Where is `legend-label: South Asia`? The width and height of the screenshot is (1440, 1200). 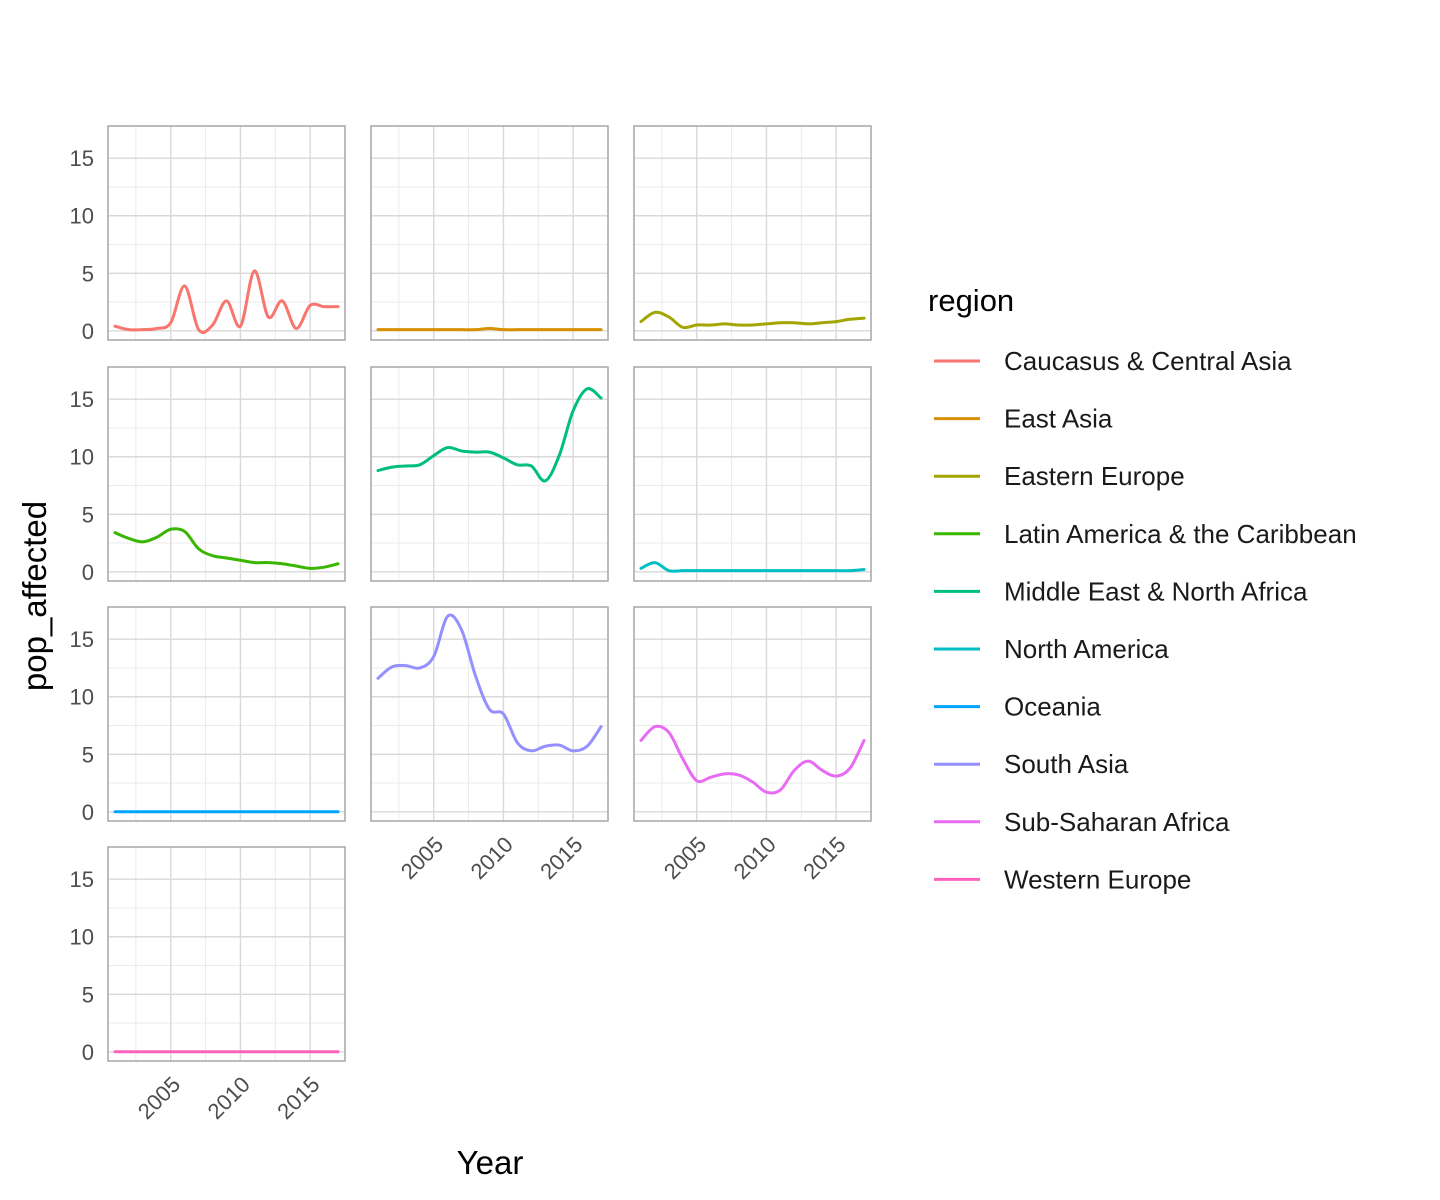
legend-label: South Asia is located at coordinates (1066, 764).